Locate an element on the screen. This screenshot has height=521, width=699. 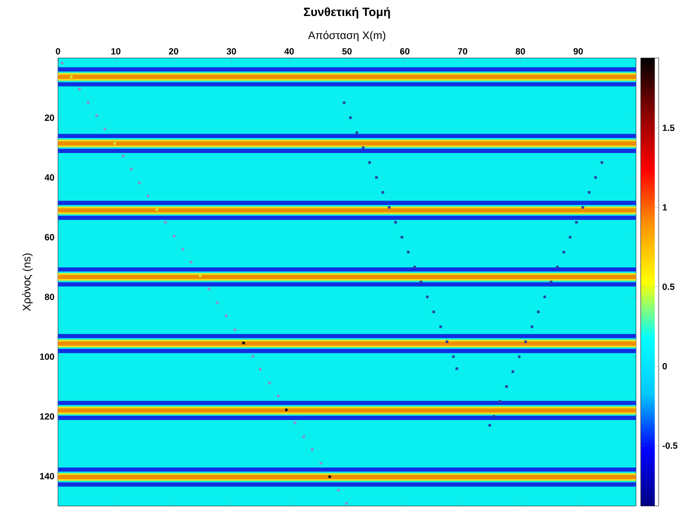
x-tick-label: 40 is located at coordinates (289, 51).